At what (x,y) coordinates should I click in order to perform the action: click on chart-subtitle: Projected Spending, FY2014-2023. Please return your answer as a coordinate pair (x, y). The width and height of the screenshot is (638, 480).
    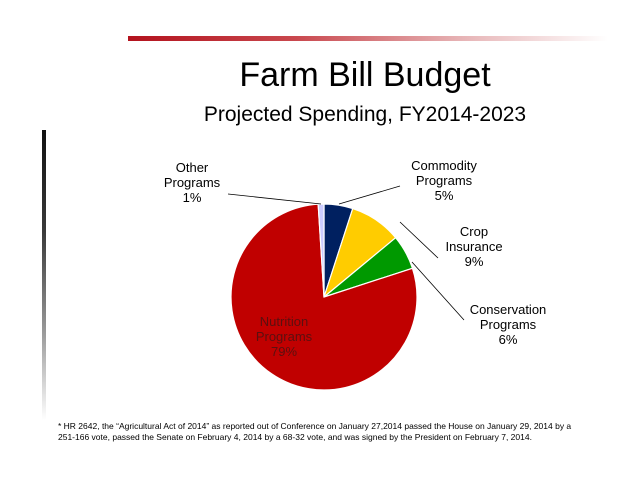
    Looking at the image, I should click on (365, 114).